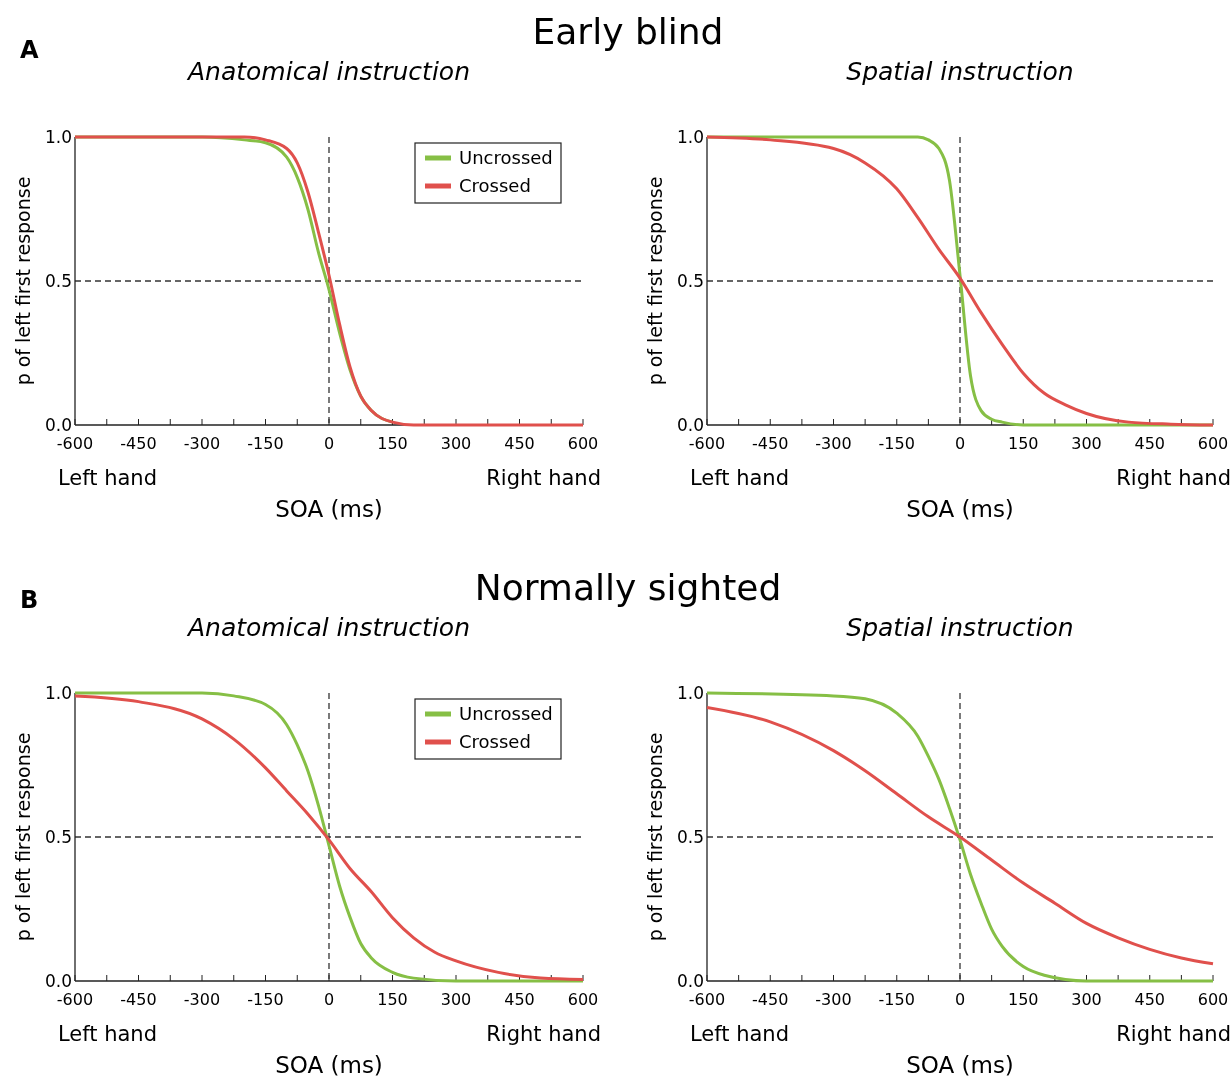 The image size is (1232, 1077). Describe the element at coordinates (329, 281) in the screenshot. I see `line-series` at that location.